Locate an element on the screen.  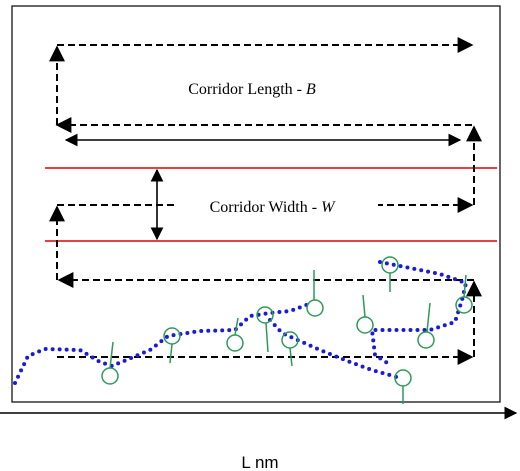
width-label: Corridor Width - W is located at coordinates (273, 207).